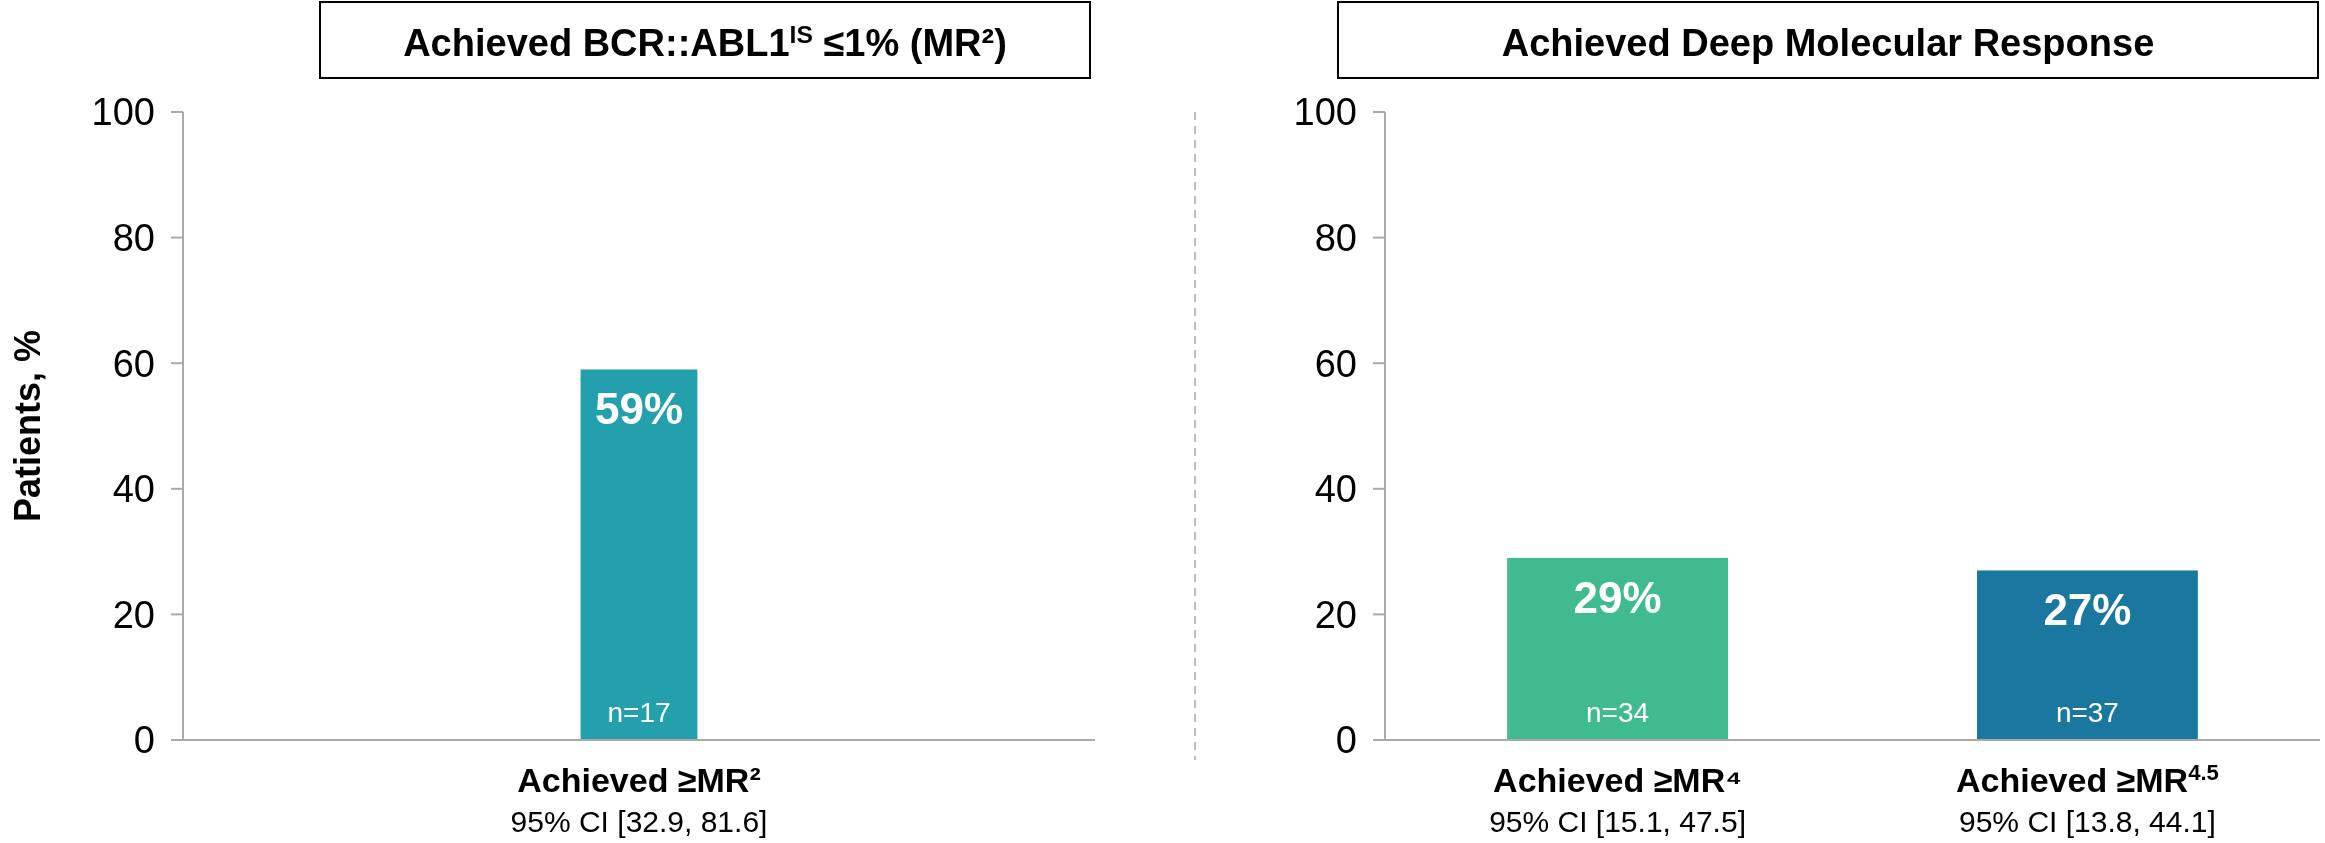 The image size is (2325, 843). Describe the element at coordinates (2087, 779) in the screenshot. I see `x-tick-label: Achieved ≥MR$^{4.5}$` at that location.